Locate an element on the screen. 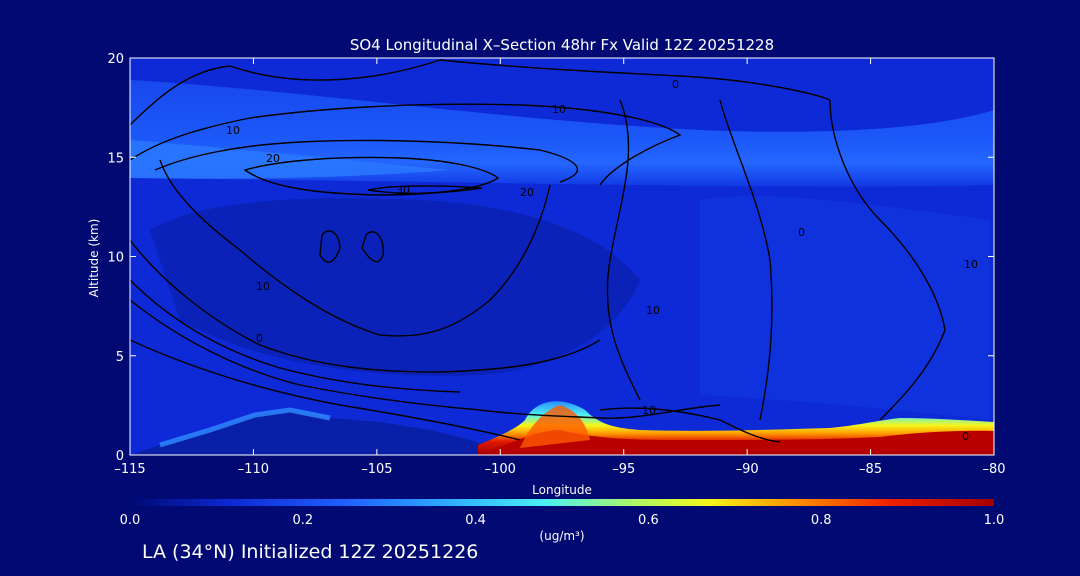 This screenshot has width=1080, height=576. y-tick-label: 15 is located at coordinates (115, 158).